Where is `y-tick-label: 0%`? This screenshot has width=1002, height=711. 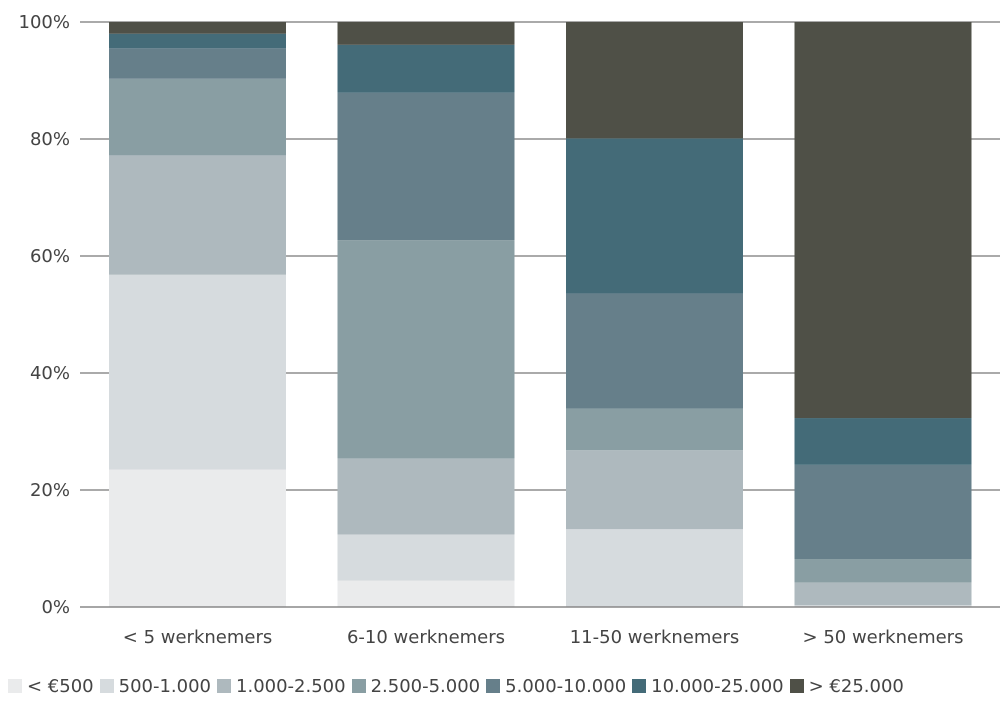
y-tick-label: 0% is located at coordinates (55, 607).